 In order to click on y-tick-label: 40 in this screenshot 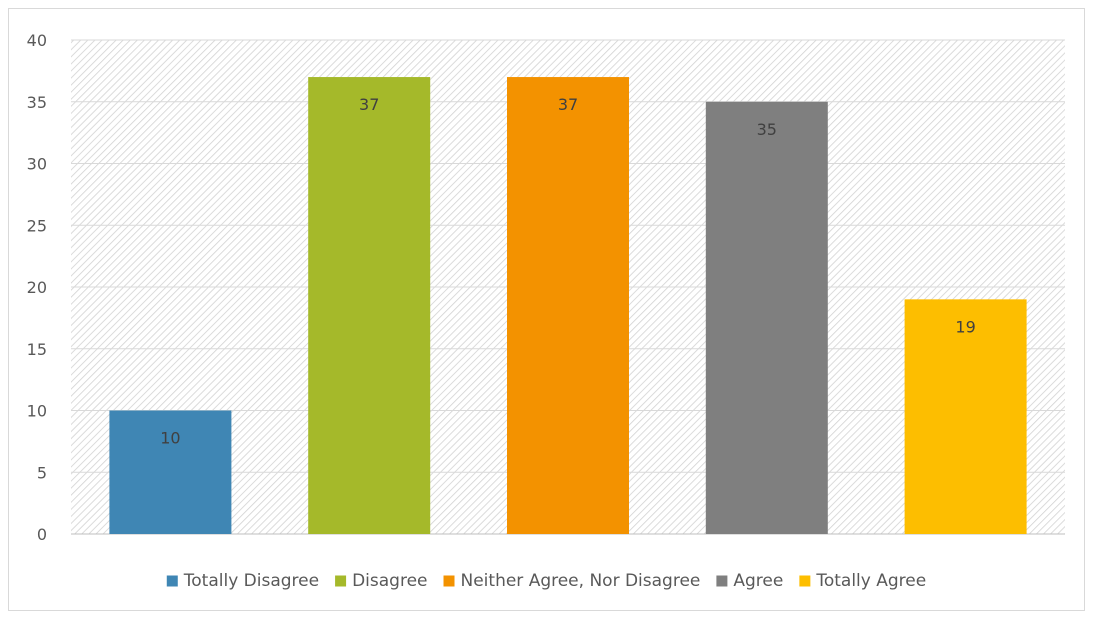, I will do `click(37, 40)`.